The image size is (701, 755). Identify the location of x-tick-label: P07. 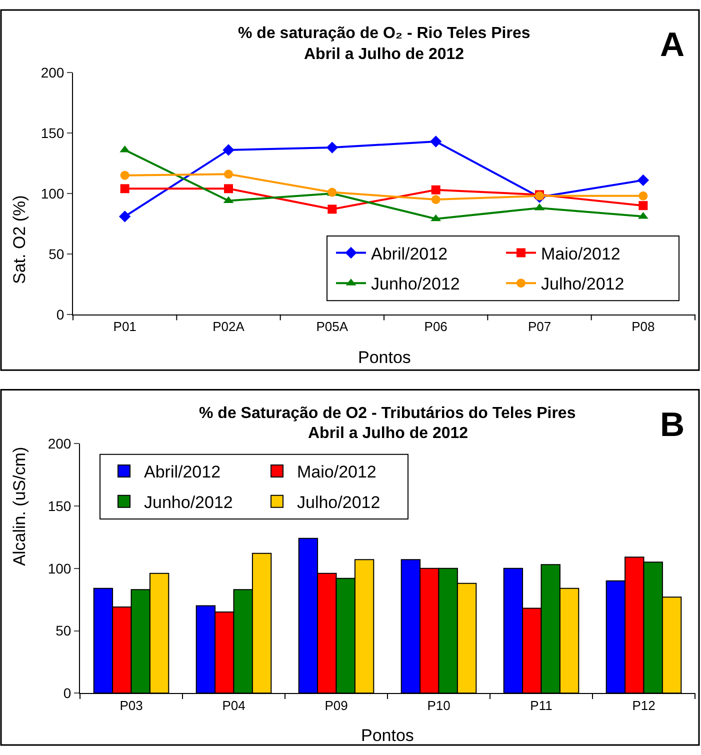
(540, 326).